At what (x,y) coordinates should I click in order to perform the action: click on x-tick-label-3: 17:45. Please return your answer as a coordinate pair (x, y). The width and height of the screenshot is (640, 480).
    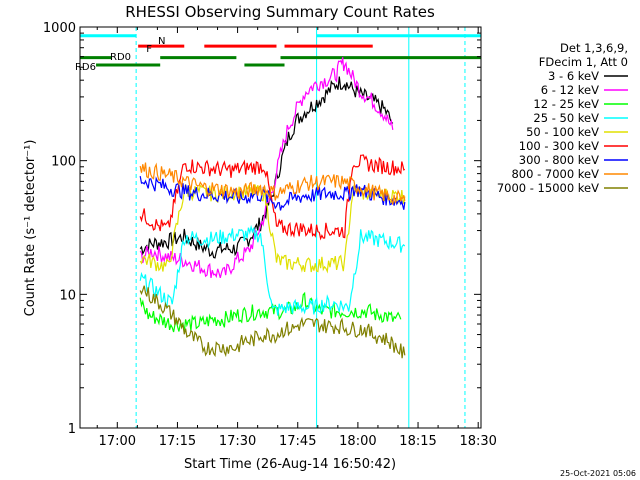
    Looking at the image, I should click on (297, 441).